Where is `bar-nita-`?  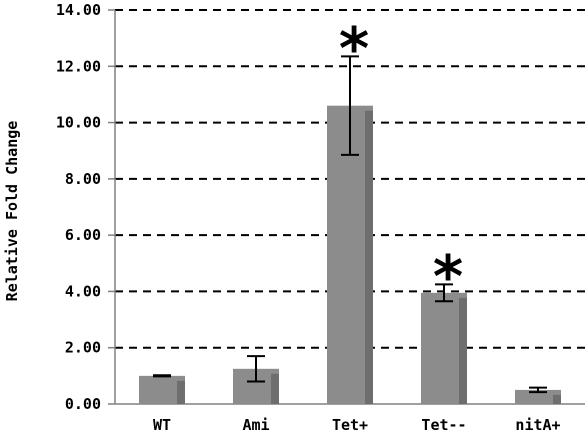
bar-nita- is located at coordinates (538, 396).